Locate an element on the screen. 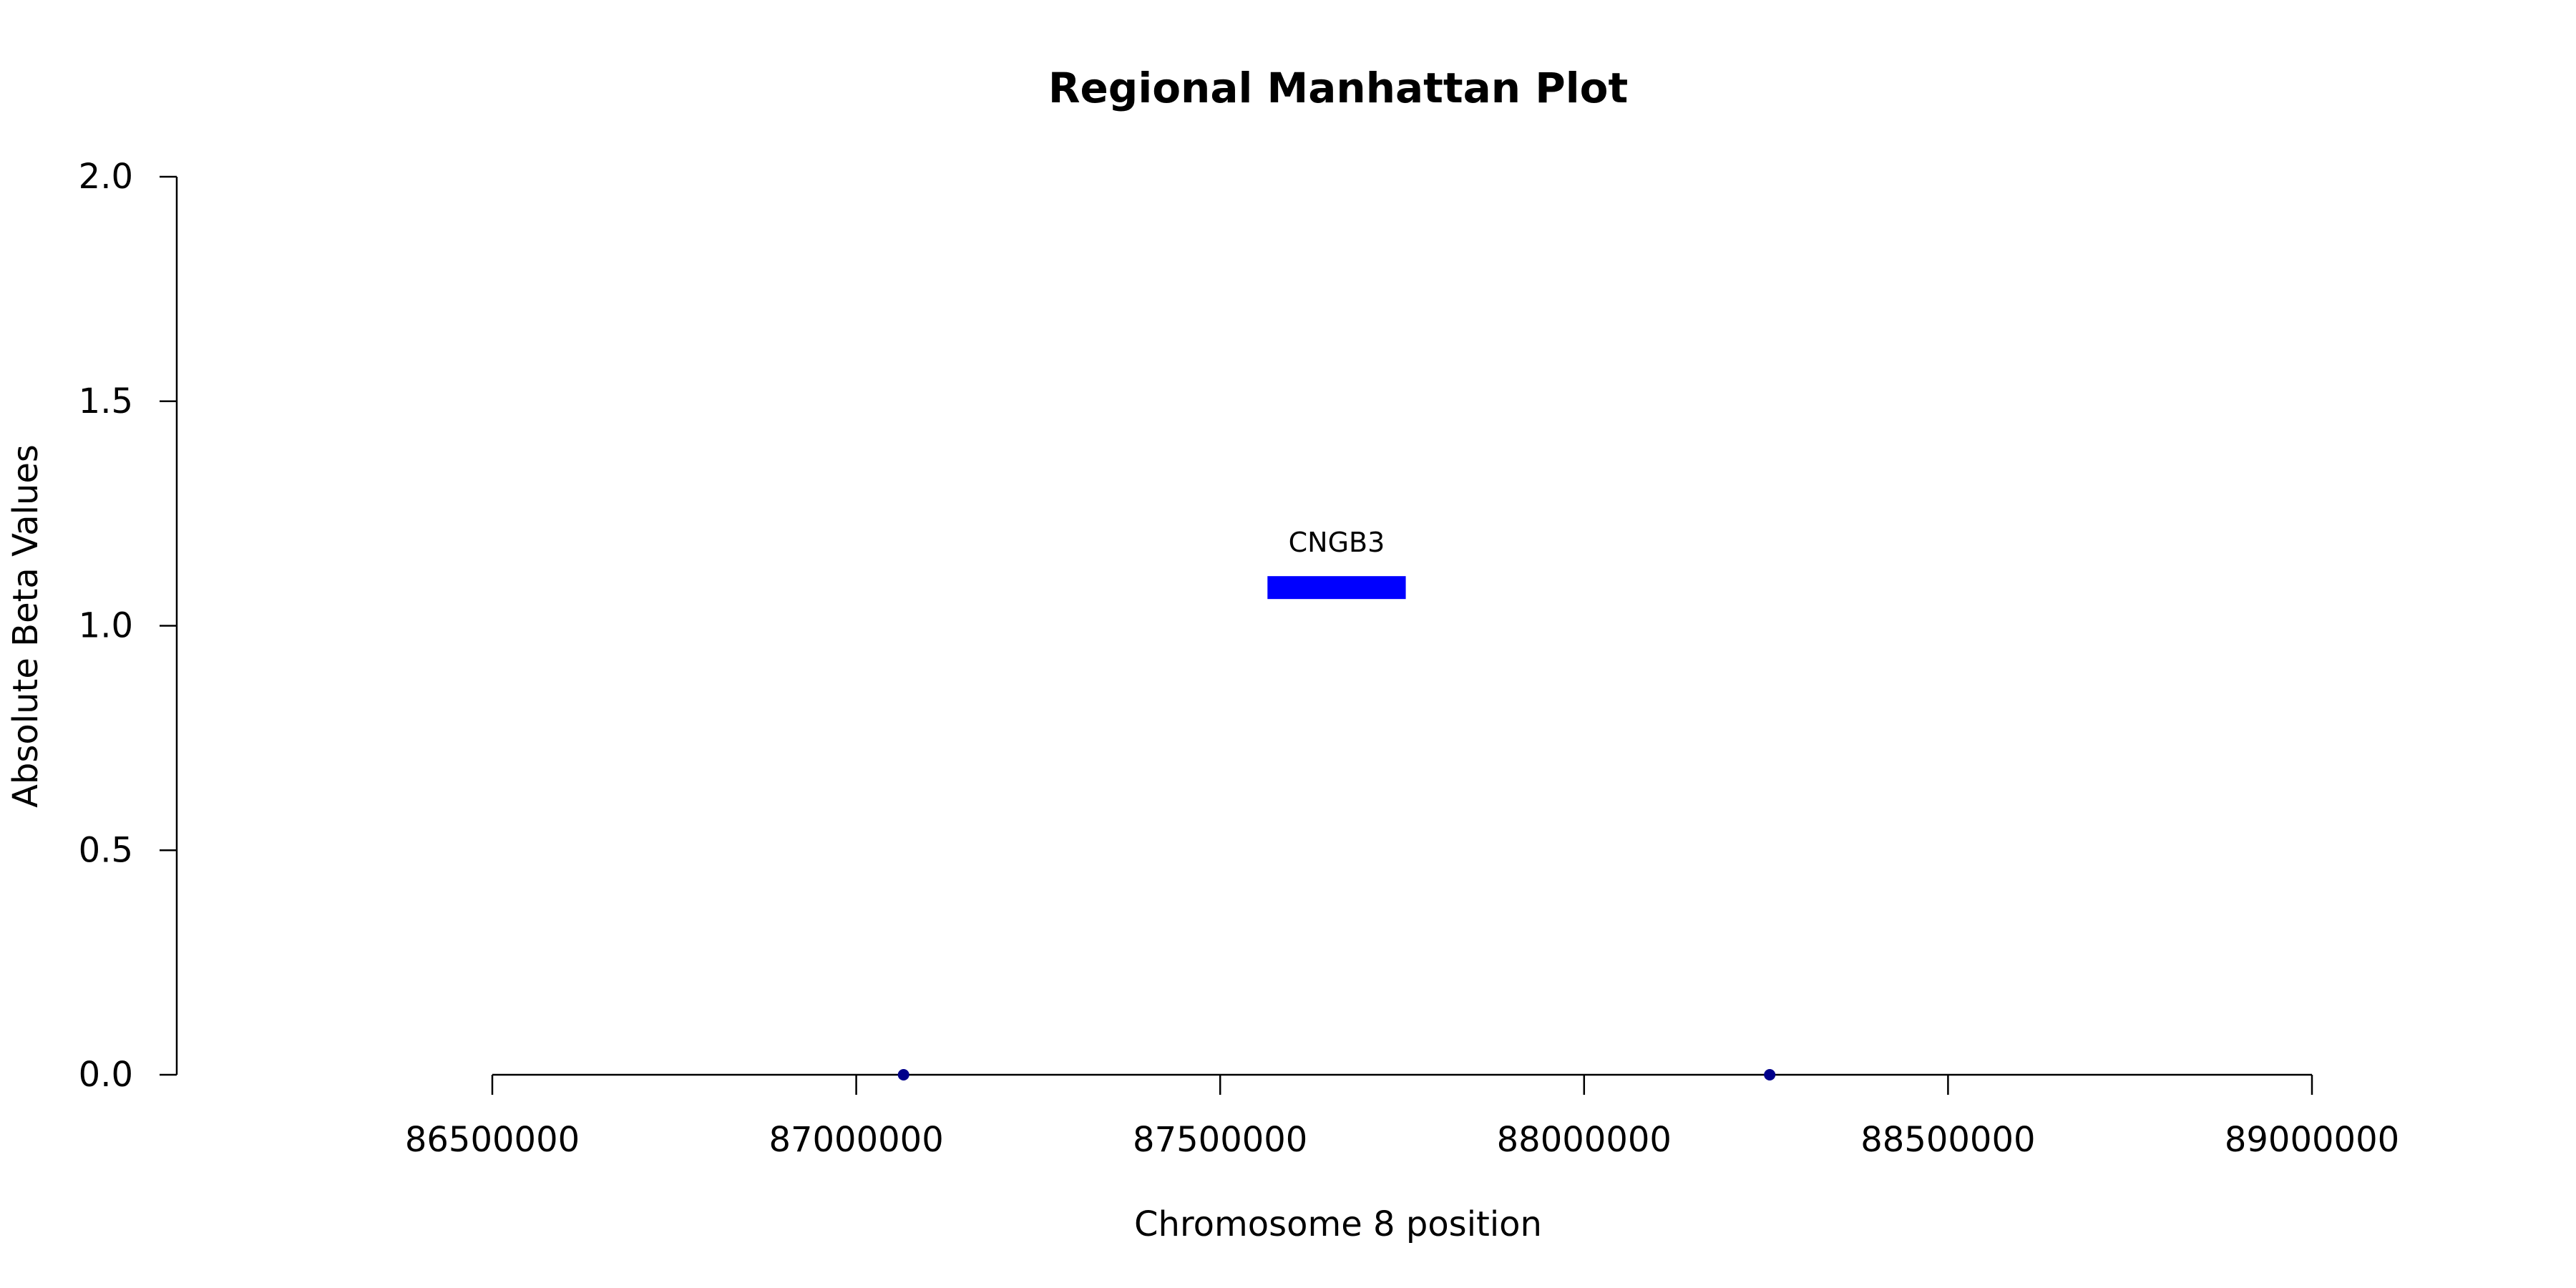 The width and height of the screenshot is (2576, 1288). y-tick-label: 2.0 is located at coordinates (106, 177).